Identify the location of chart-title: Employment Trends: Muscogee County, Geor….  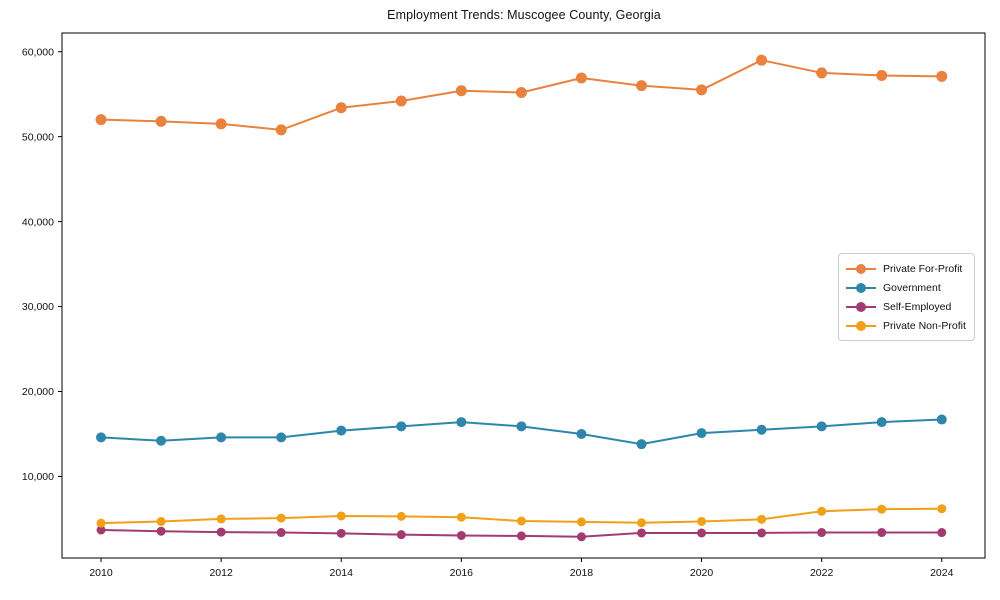
(524, 15).